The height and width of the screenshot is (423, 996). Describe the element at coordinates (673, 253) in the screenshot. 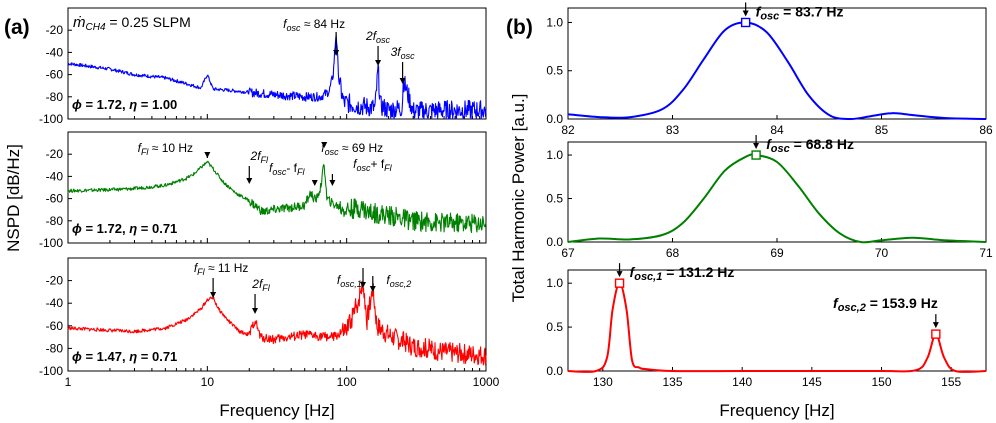

I see `x-tick-label: 68` at that location.